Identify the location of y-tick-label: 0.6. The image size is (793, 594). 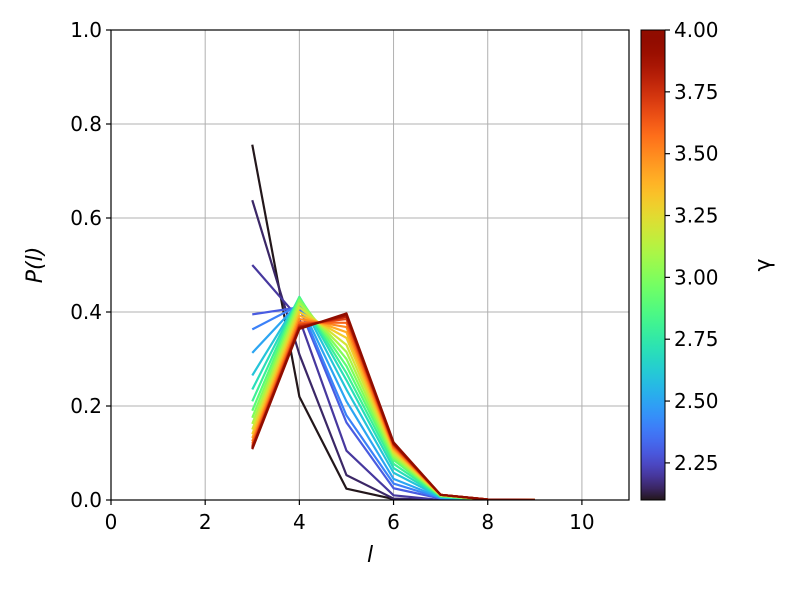
(86, 218).